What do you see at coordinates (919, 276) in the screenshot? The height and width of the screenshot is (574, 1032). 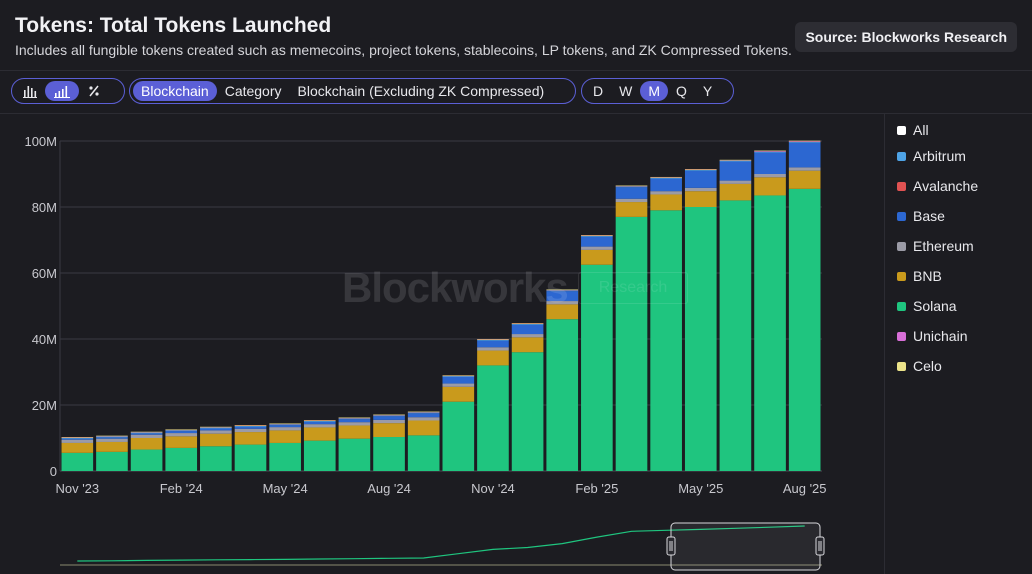 I see `legend-item-bnb: BNB` at bounding box center [919, 276].